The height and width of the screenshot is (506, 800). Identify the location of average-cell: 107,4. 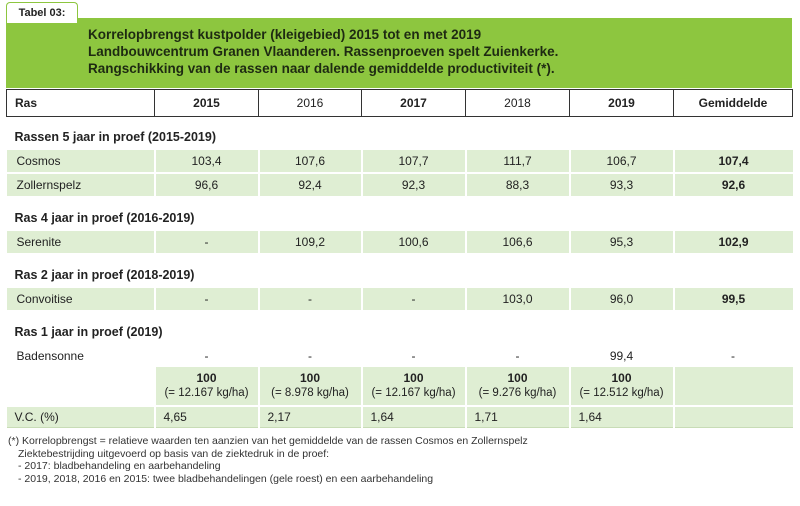
(732, 162).